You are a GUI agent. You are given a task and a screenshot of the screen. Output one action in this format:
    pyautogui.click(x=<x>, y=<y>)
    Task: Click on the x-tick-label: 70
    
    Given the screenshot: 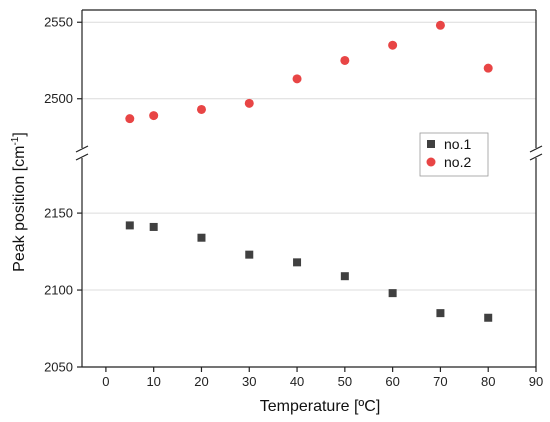 What is the action you would take?
    pyautogui.click(x=440, y=381)
    